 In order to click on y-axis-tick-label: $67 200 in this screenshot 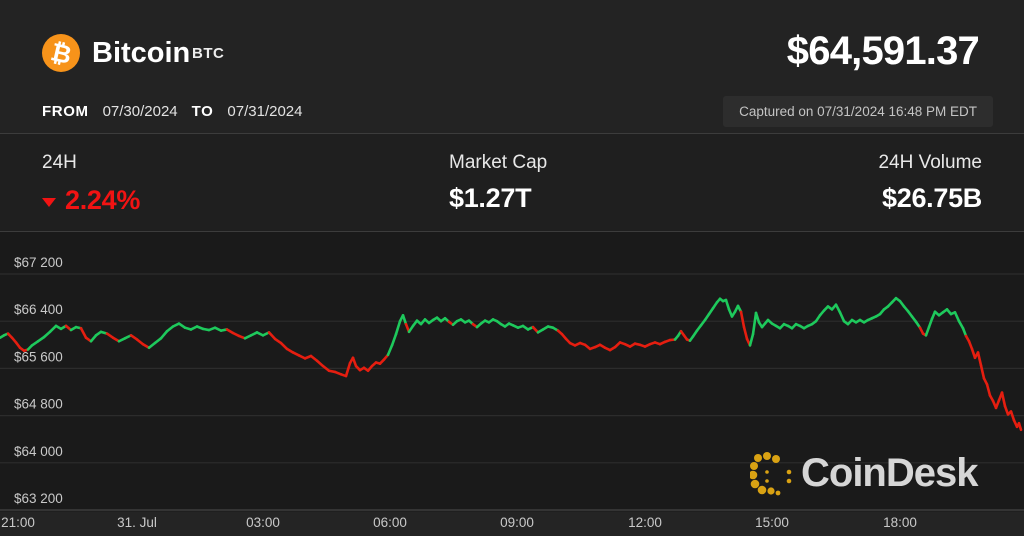, I will do `click(38, 262)`.